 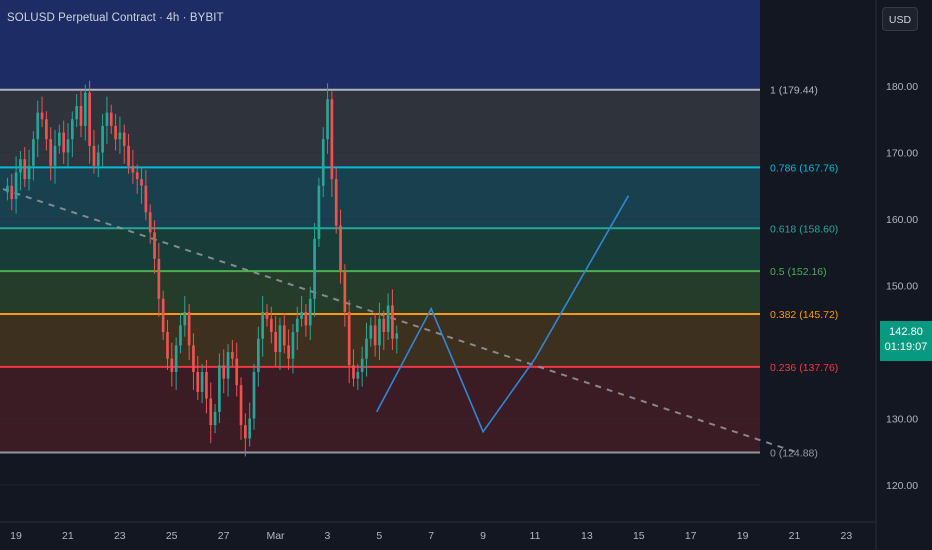 I want to click on time-tick-label: 25, so click(x=172, y=536).